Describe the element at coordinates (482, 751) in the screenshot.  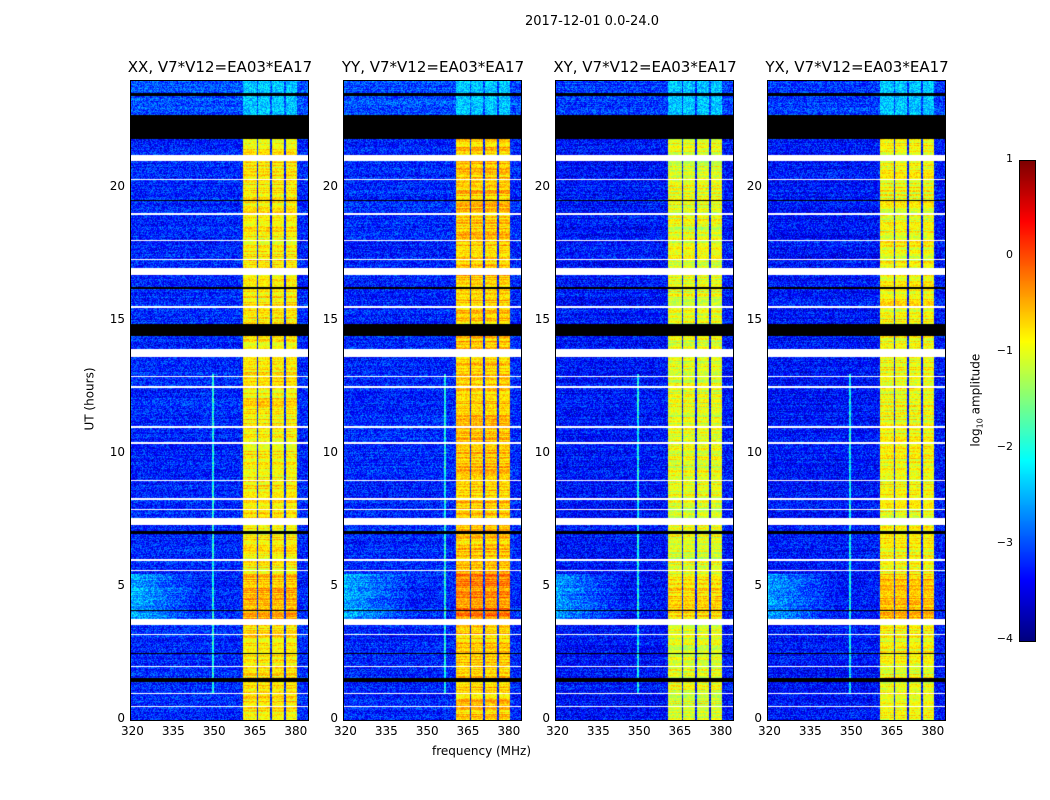
I see `x-axis-label: frequency (MHz)` at that location.